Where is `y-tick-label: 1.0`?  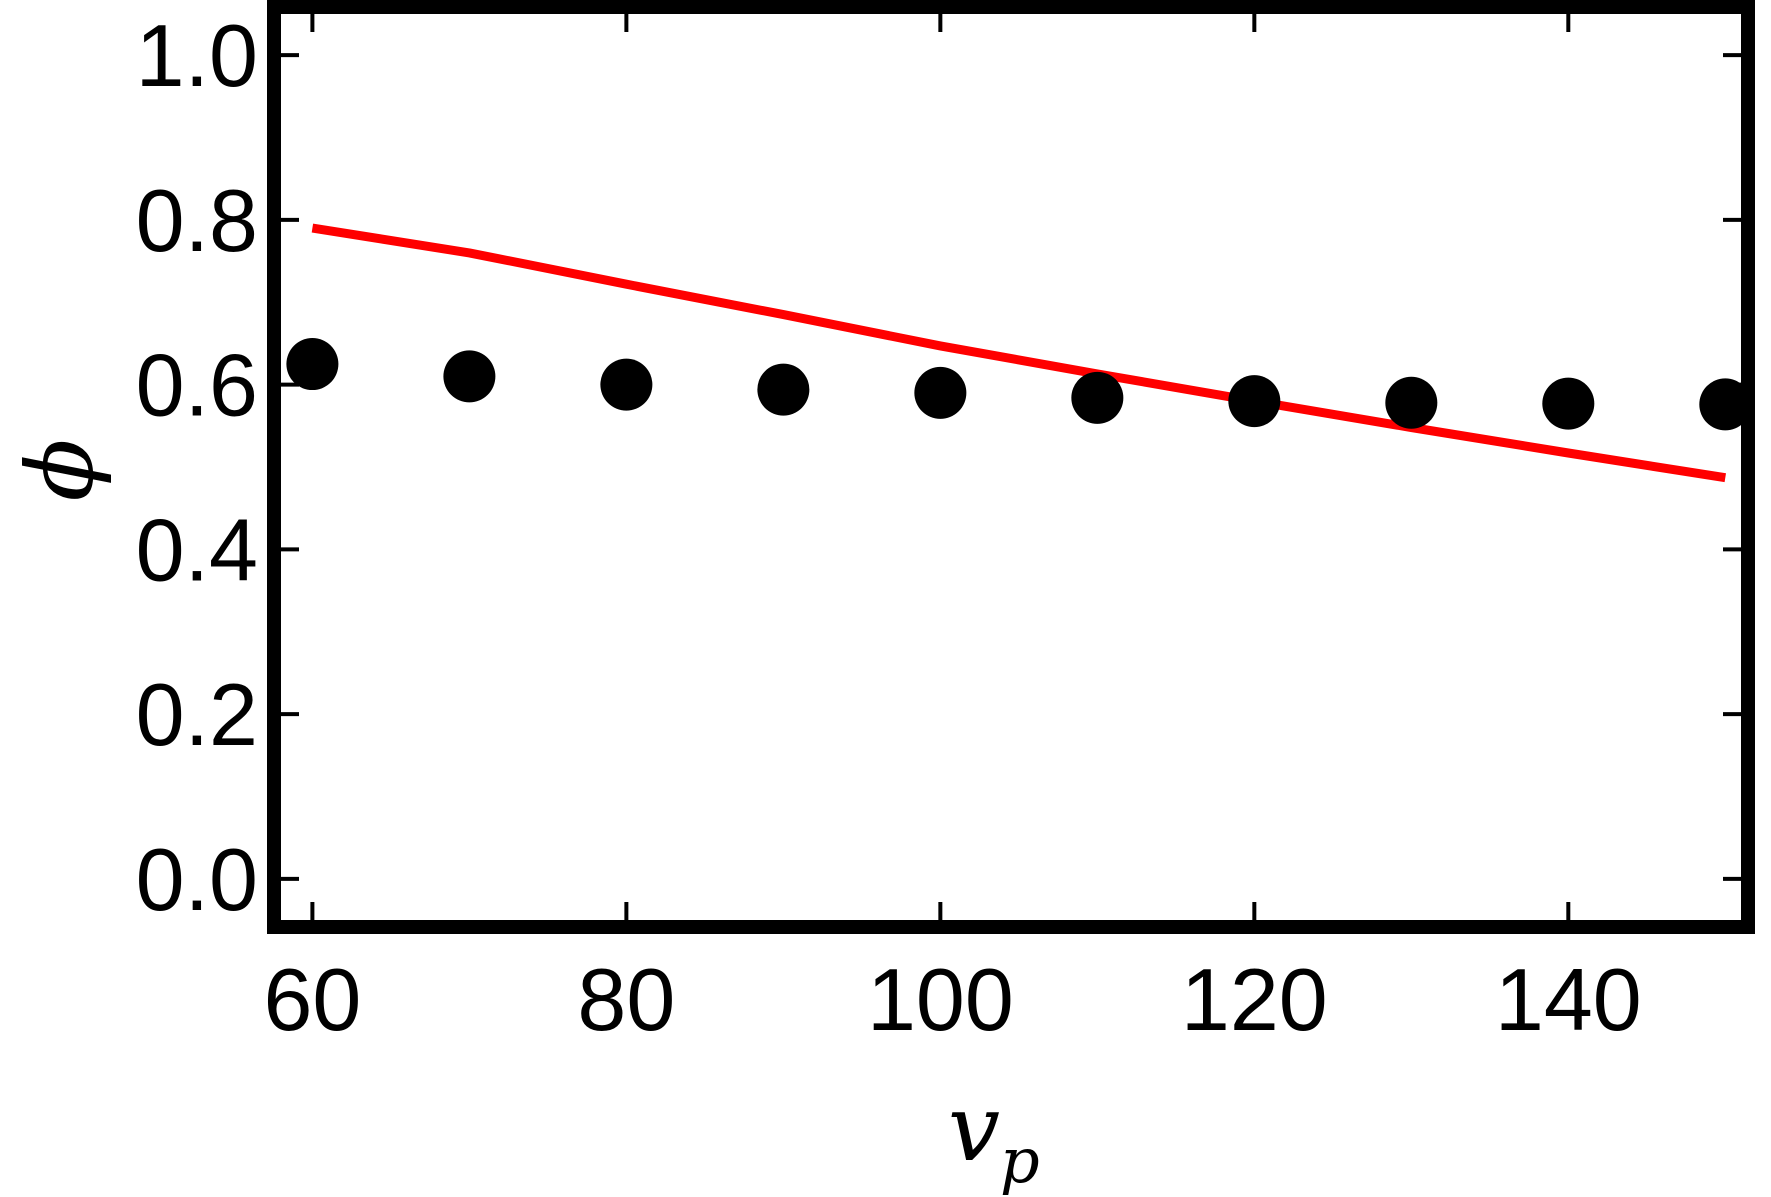
y-tick-label: 1.0 is located at coordinates (197, 55).